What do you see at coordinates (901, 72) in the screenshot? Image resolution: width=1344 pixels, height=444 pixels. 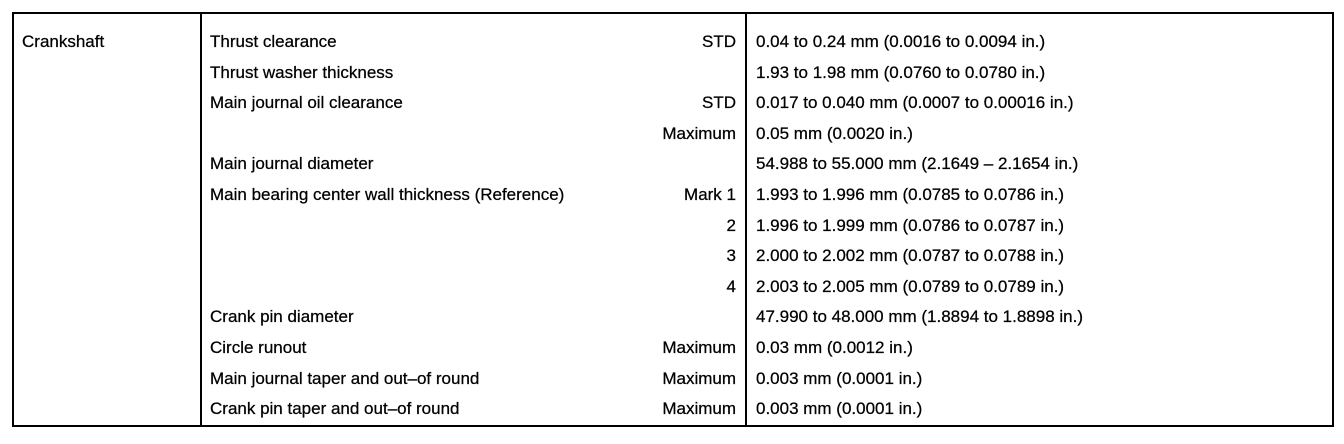 I see `spec-value: 1.93 to 1.98 mm (0.0760 to 0.0780 in.)` at bounding box center [901, 72].